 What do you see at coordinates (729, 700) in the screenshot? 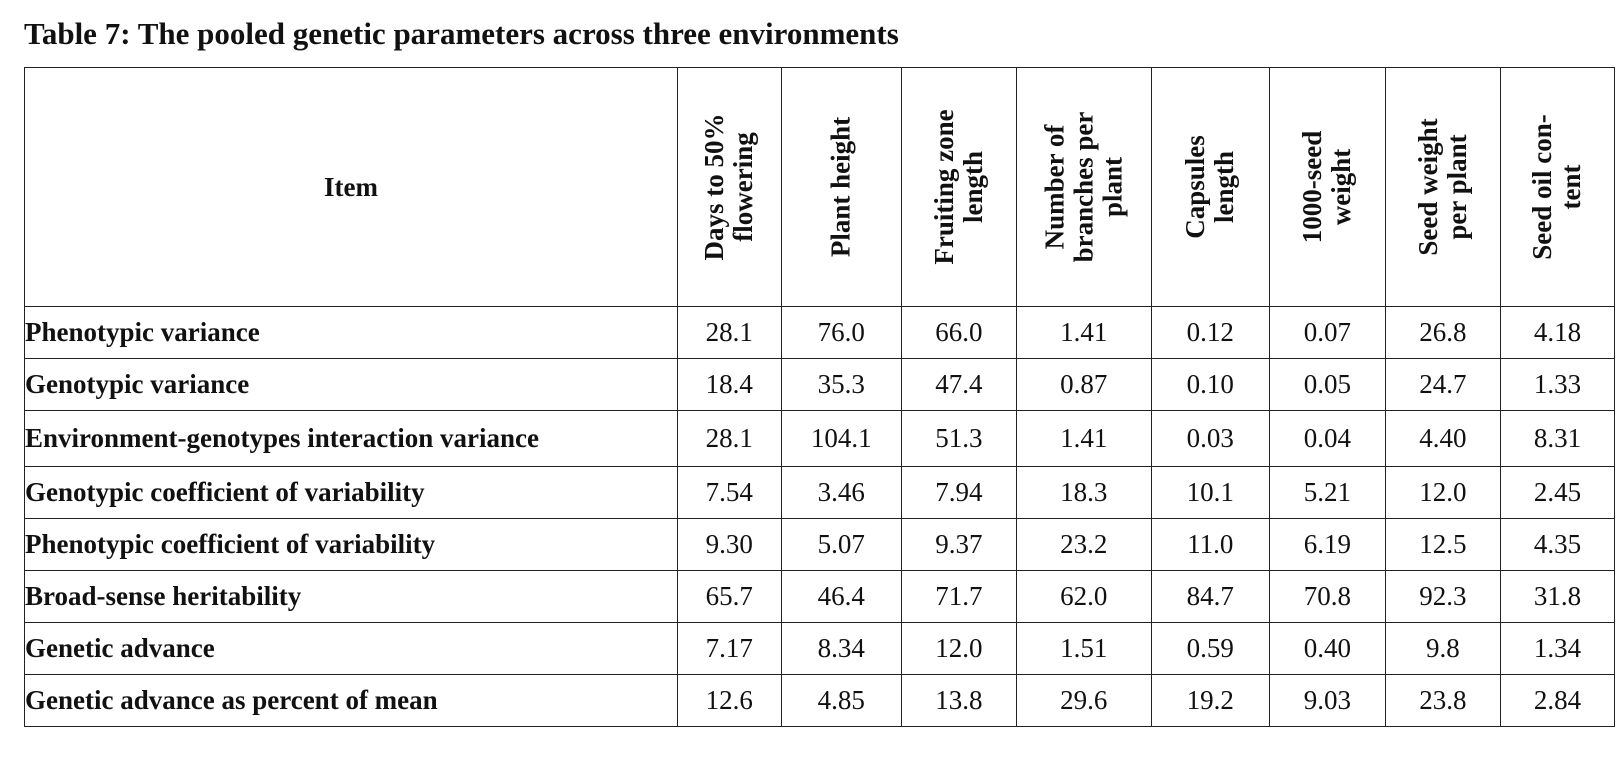
I see `table-cell: 12.6` at bounding box center [729, 700].